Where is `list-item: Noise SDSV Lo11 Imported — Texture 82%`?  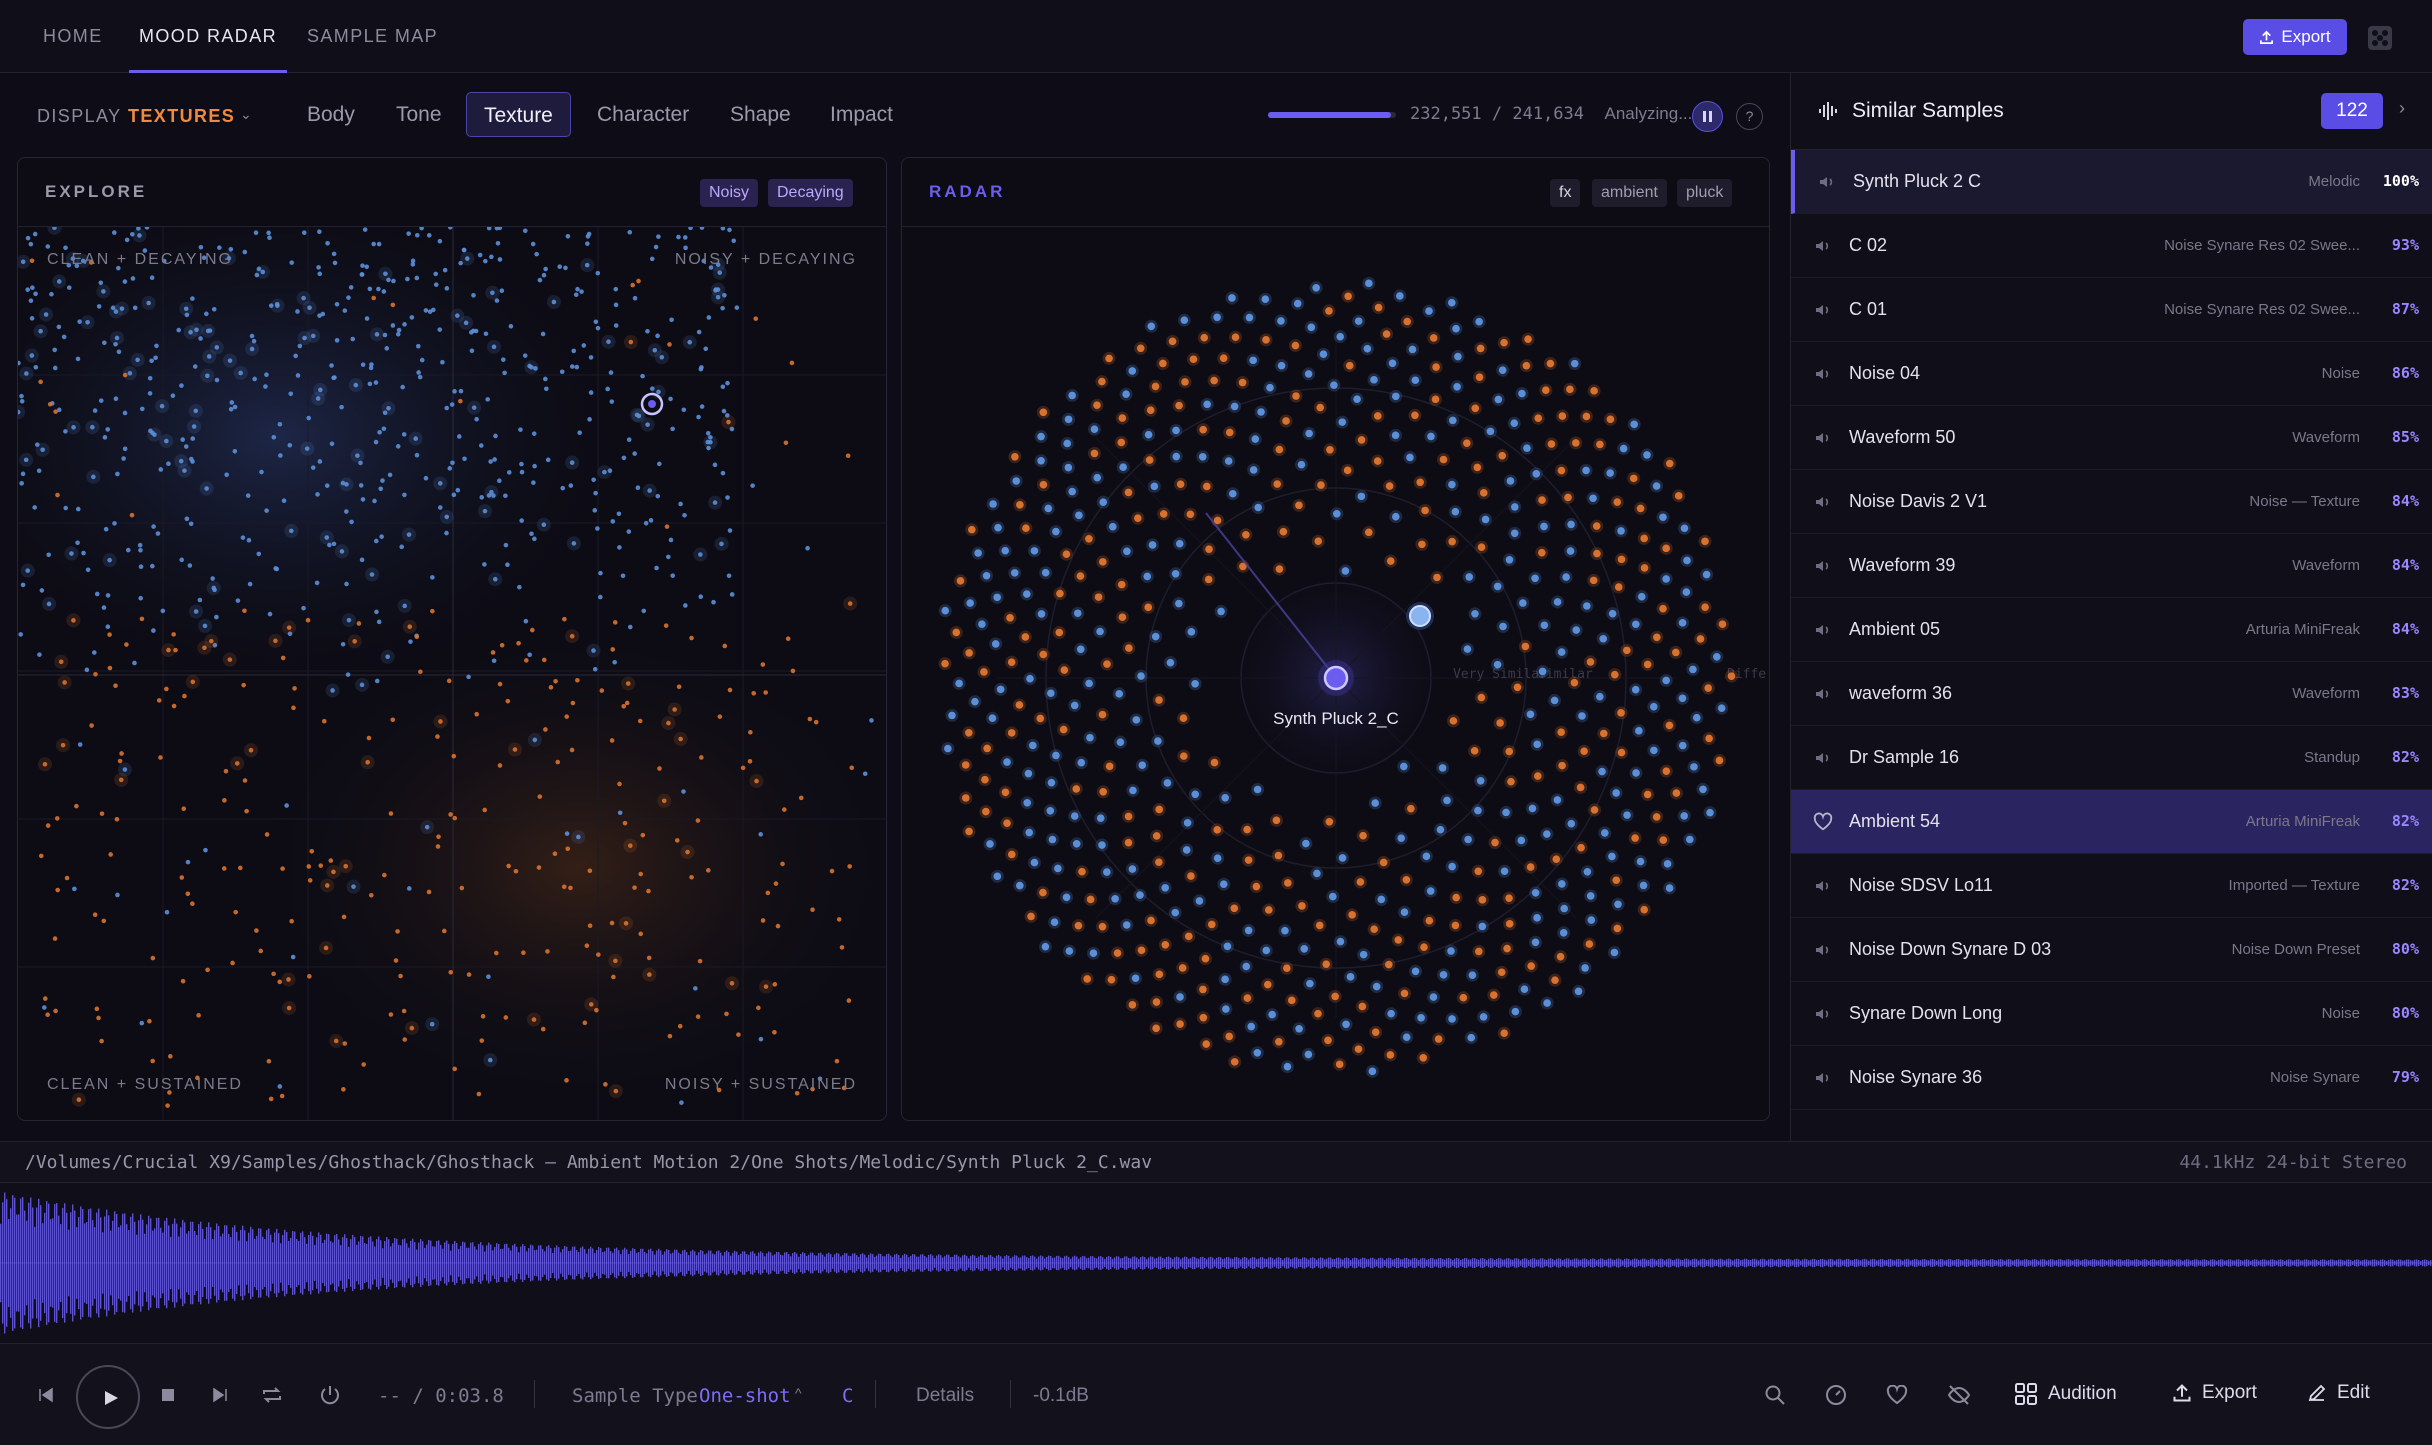
list-item: Noise SDSV Lo11 Imported — Texture 82% is located at coordinates (2111, 886).